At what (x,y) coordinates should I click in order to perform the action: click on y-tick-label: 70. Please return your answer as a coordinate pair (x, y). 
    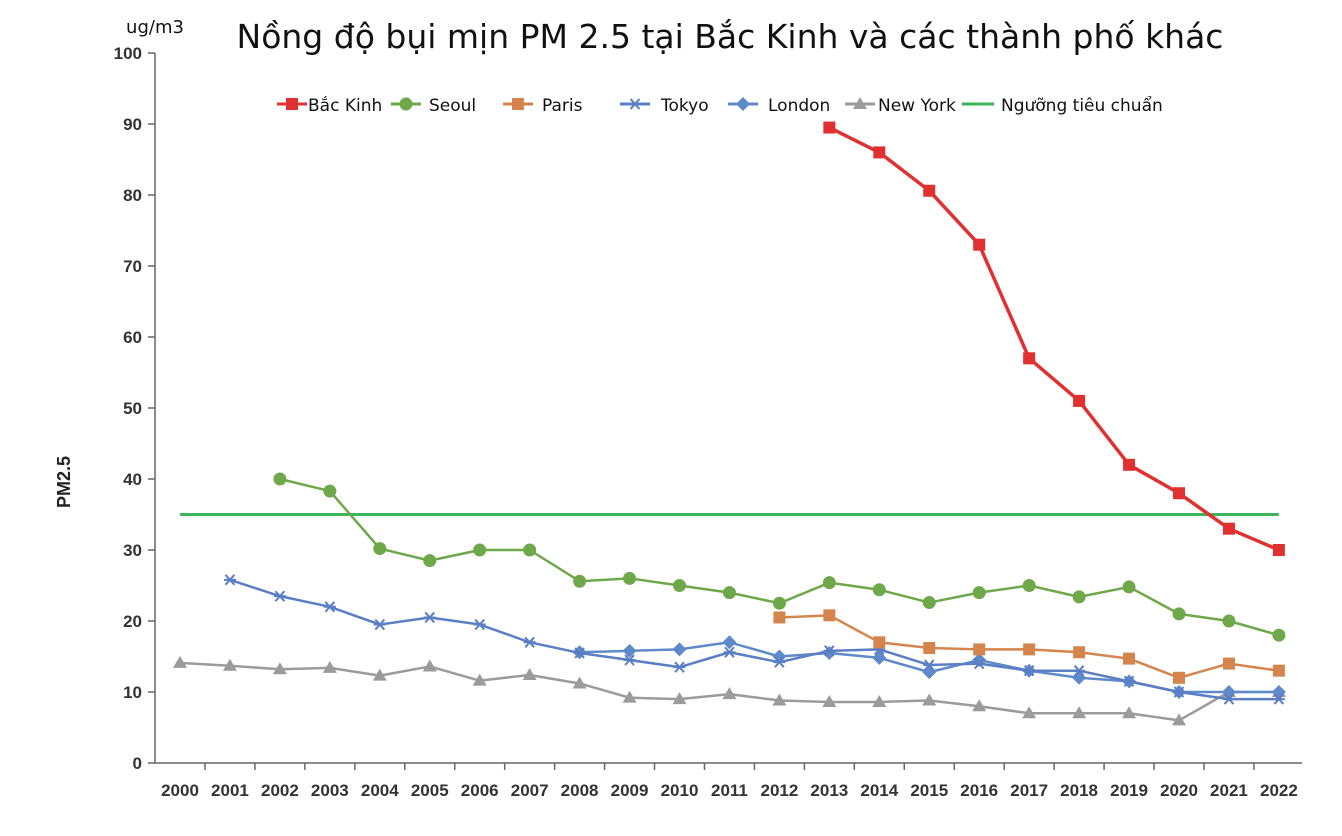
    Looking at the image, I should click on (132, 266).